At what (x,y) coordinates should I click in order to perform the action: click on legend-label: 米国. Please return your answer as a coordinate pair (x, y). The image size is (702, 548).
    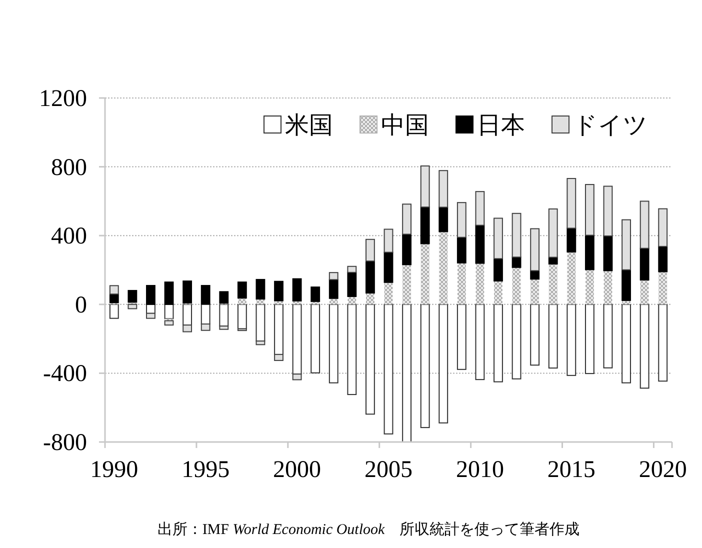
    Looking at the image, I should click on (309, 126).